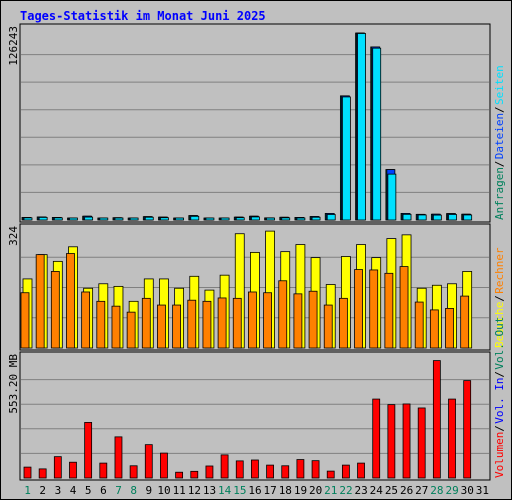  What do you see at coordinates (467, 490) in the screenshot?
I see `x-tick-label-day-30: 30` at bounding box center [467, 490].